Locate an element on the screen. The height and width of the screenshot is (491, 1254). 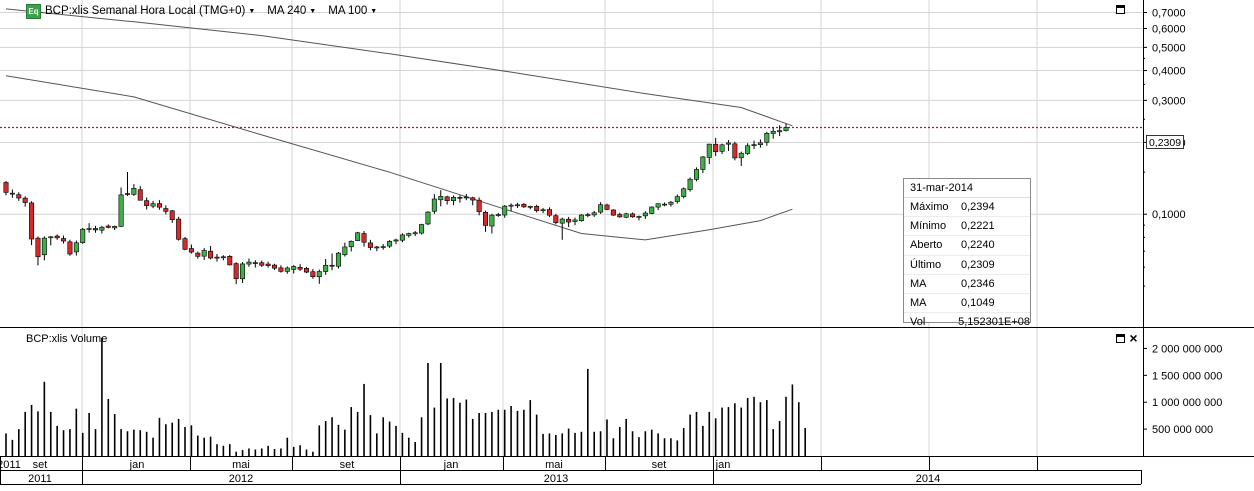
chevron-down-icon: ▼ is located at coordinates (313, 11).